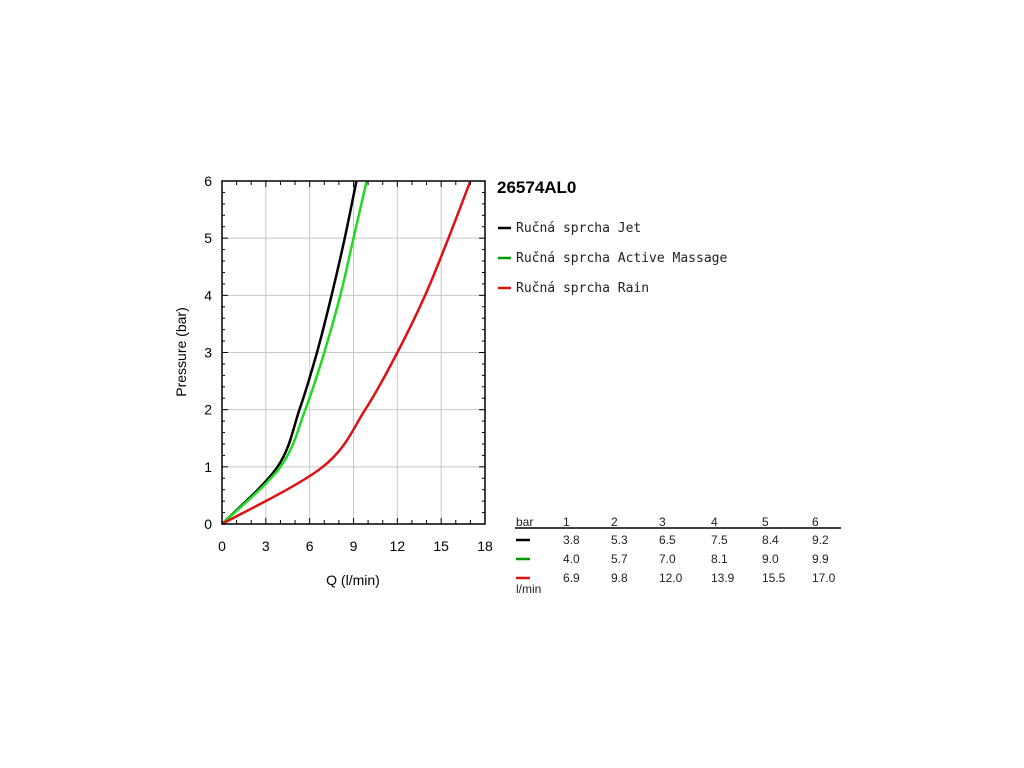 Image resolution: width=1024 pixels, height=768 pixels. I want to click on table-cell: 5.3, so click(619, 540).